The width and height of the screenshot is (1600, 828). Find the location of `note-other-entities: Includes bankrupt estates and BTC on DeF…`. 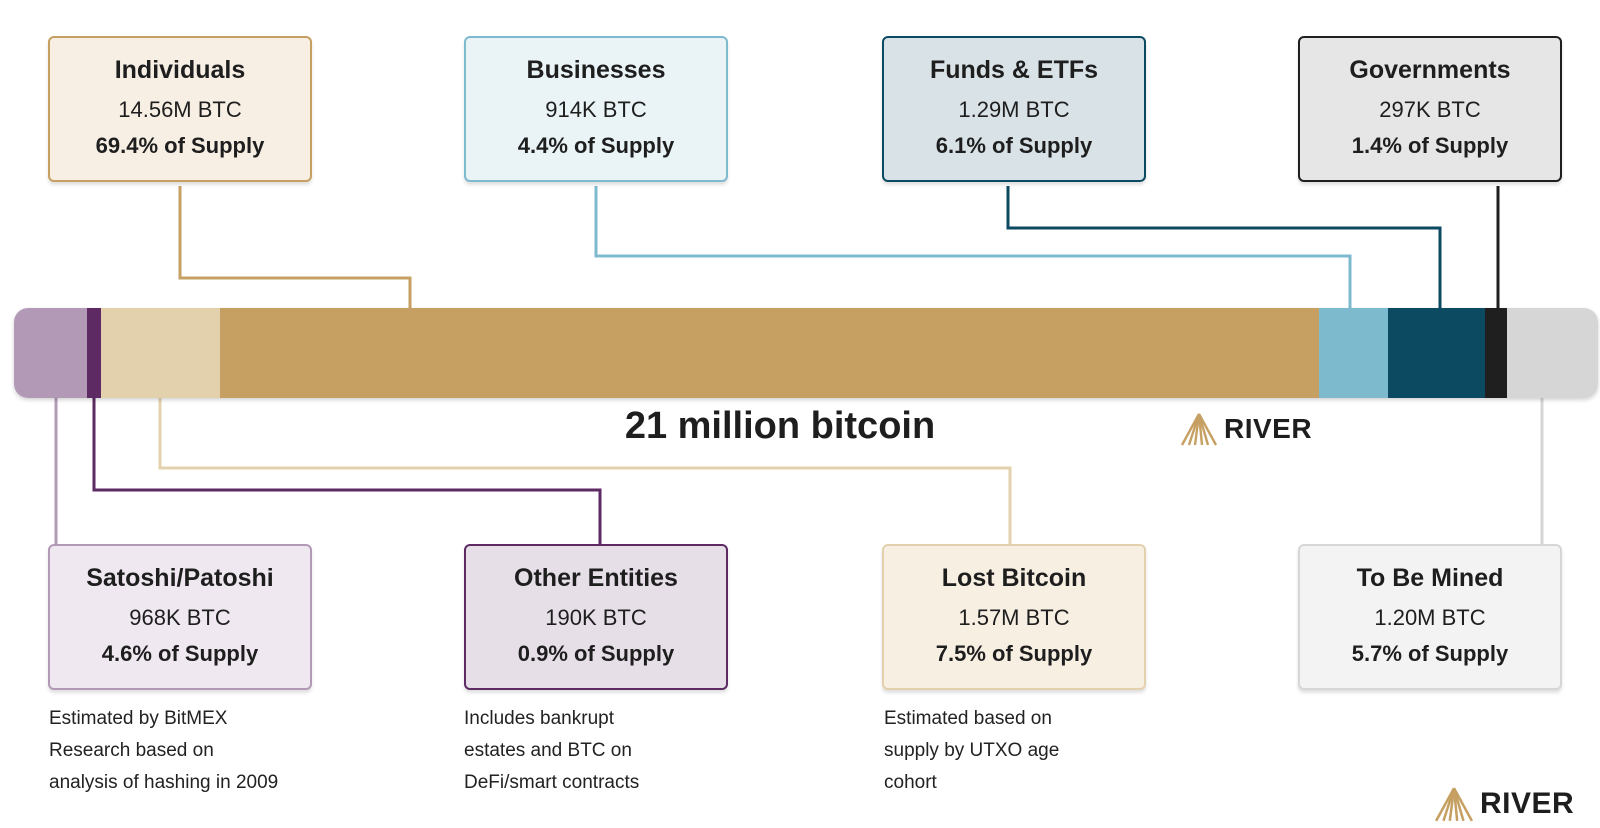

note-other-entities: Includes bankrupt estates and BTC on DeF… is located at coordinates (604, 751).